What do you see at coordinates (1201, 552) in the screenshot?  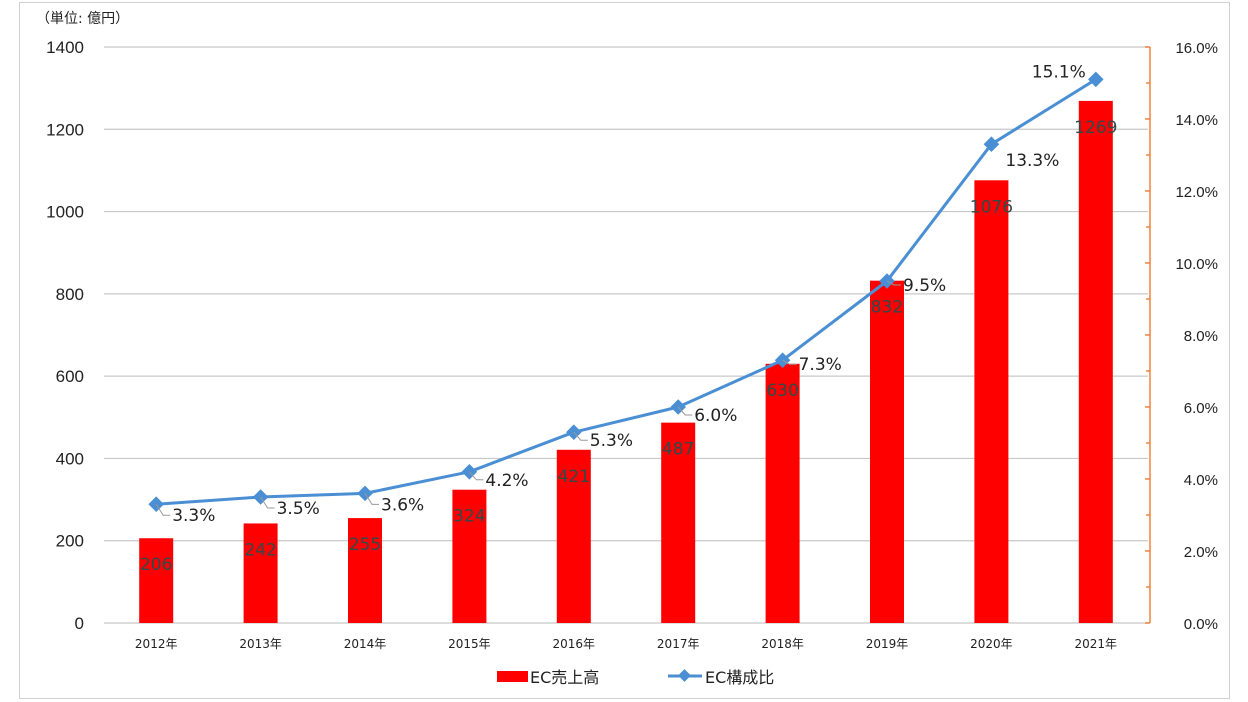 I see `y-right-tick: 2.0%` at bounding box center [1201, 552].